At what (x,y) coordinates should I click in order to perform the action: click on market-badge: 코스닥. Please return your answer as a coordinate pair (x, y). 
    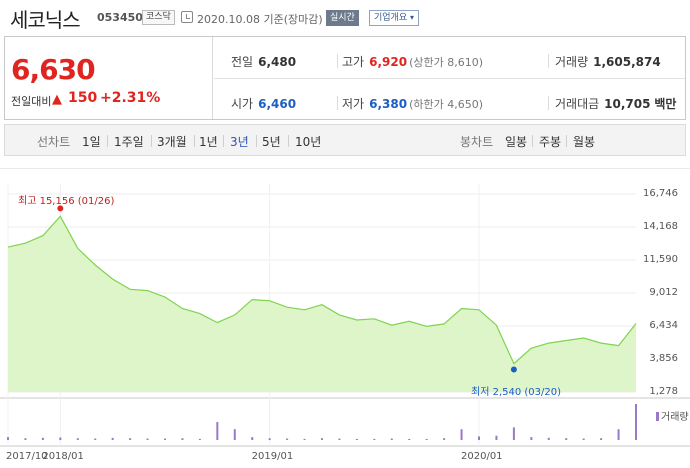
    Looking at the image, I should click on (158, 17).